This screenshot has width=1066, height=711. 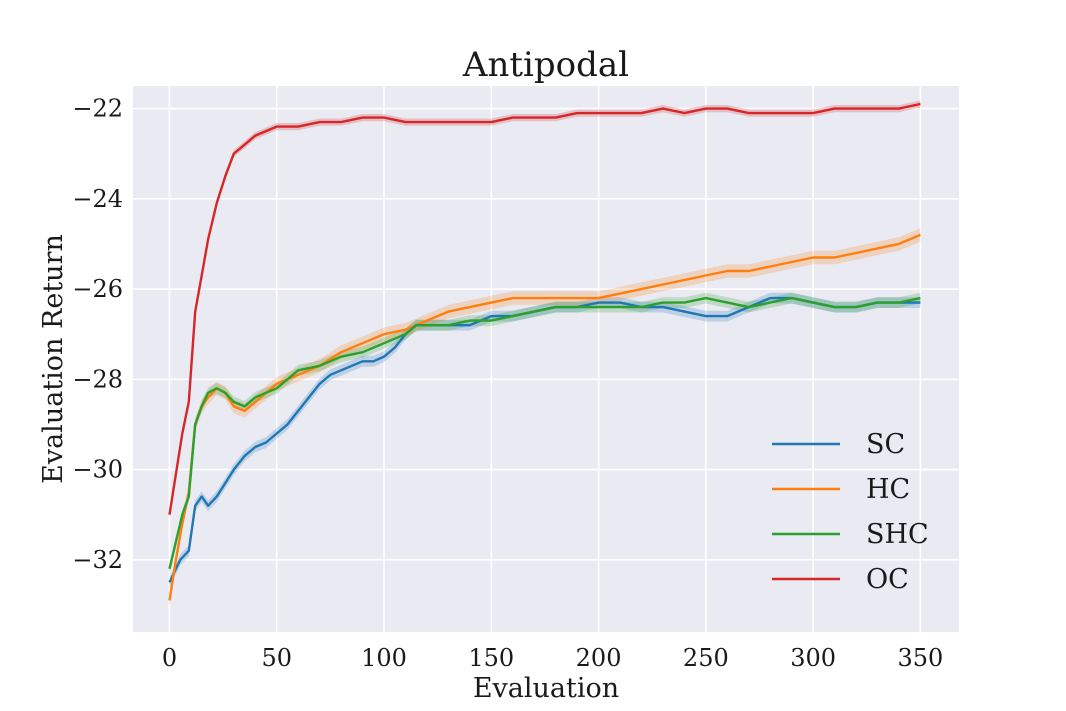 What do you see at coordinates (885, 444) in the screenshot?
I see `legend-label-sc: SC` at bounding box center [885, 444].